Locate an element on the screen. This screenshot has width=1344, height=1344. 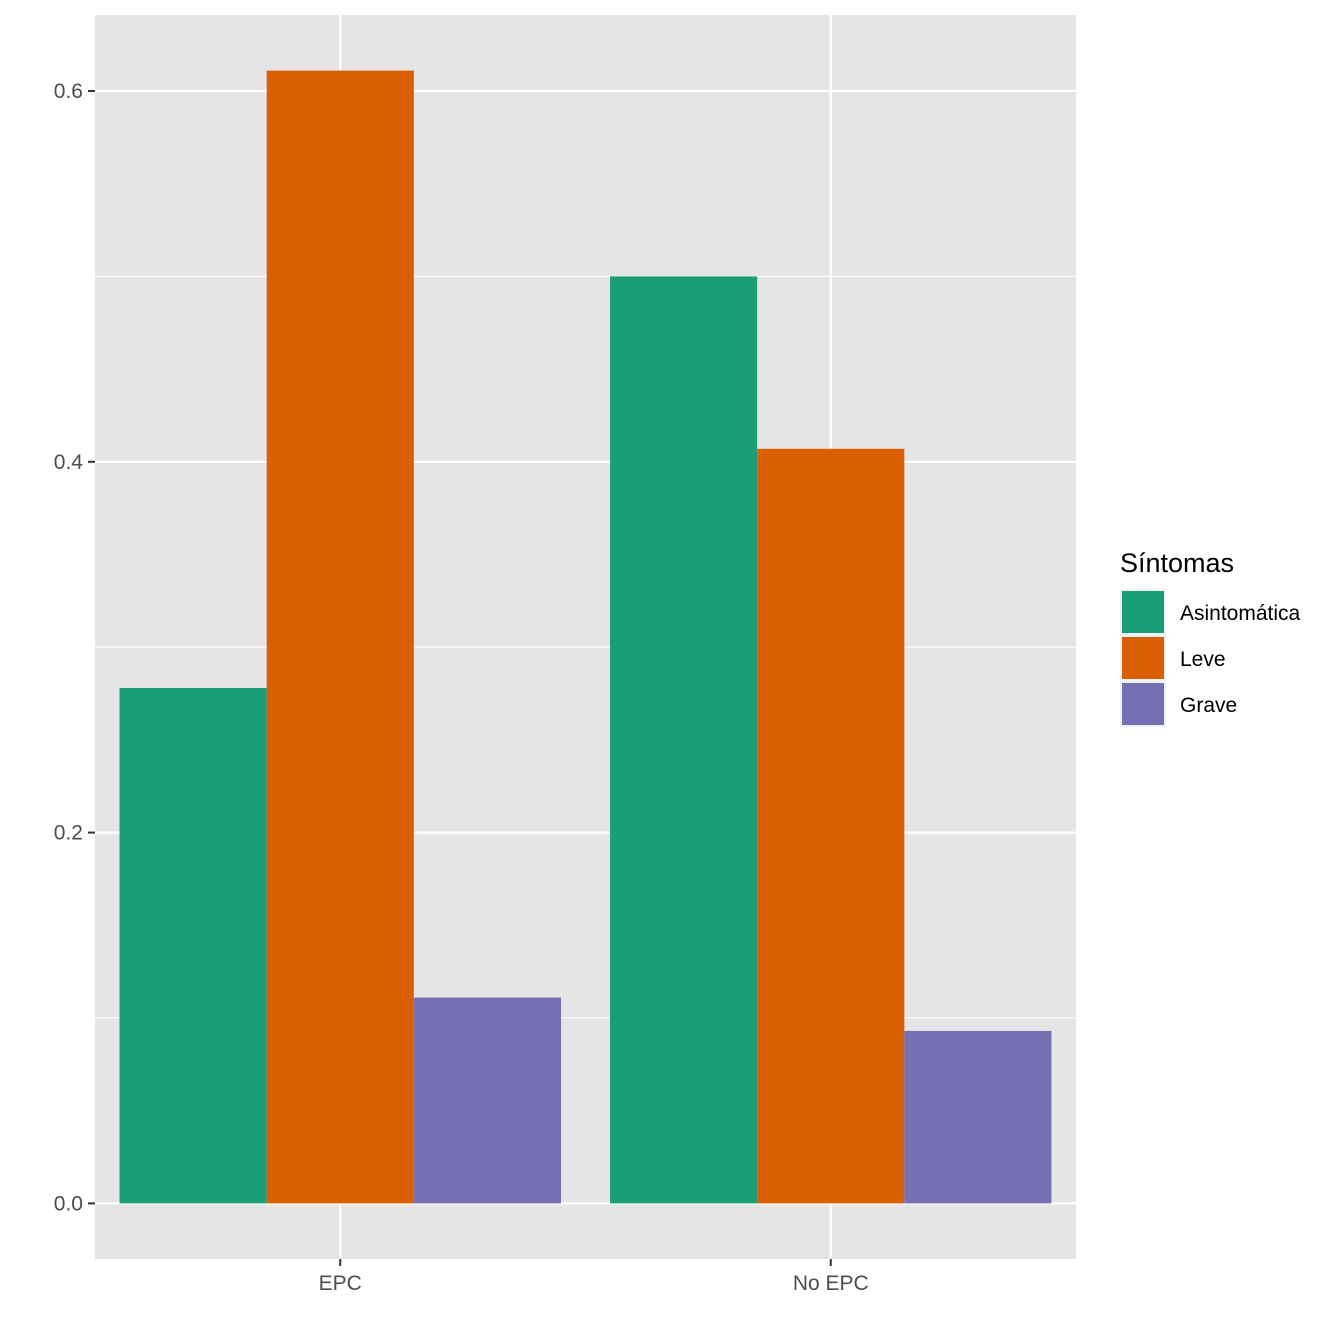
legend-title: Síntomas is located at coordinates (1177, 563).